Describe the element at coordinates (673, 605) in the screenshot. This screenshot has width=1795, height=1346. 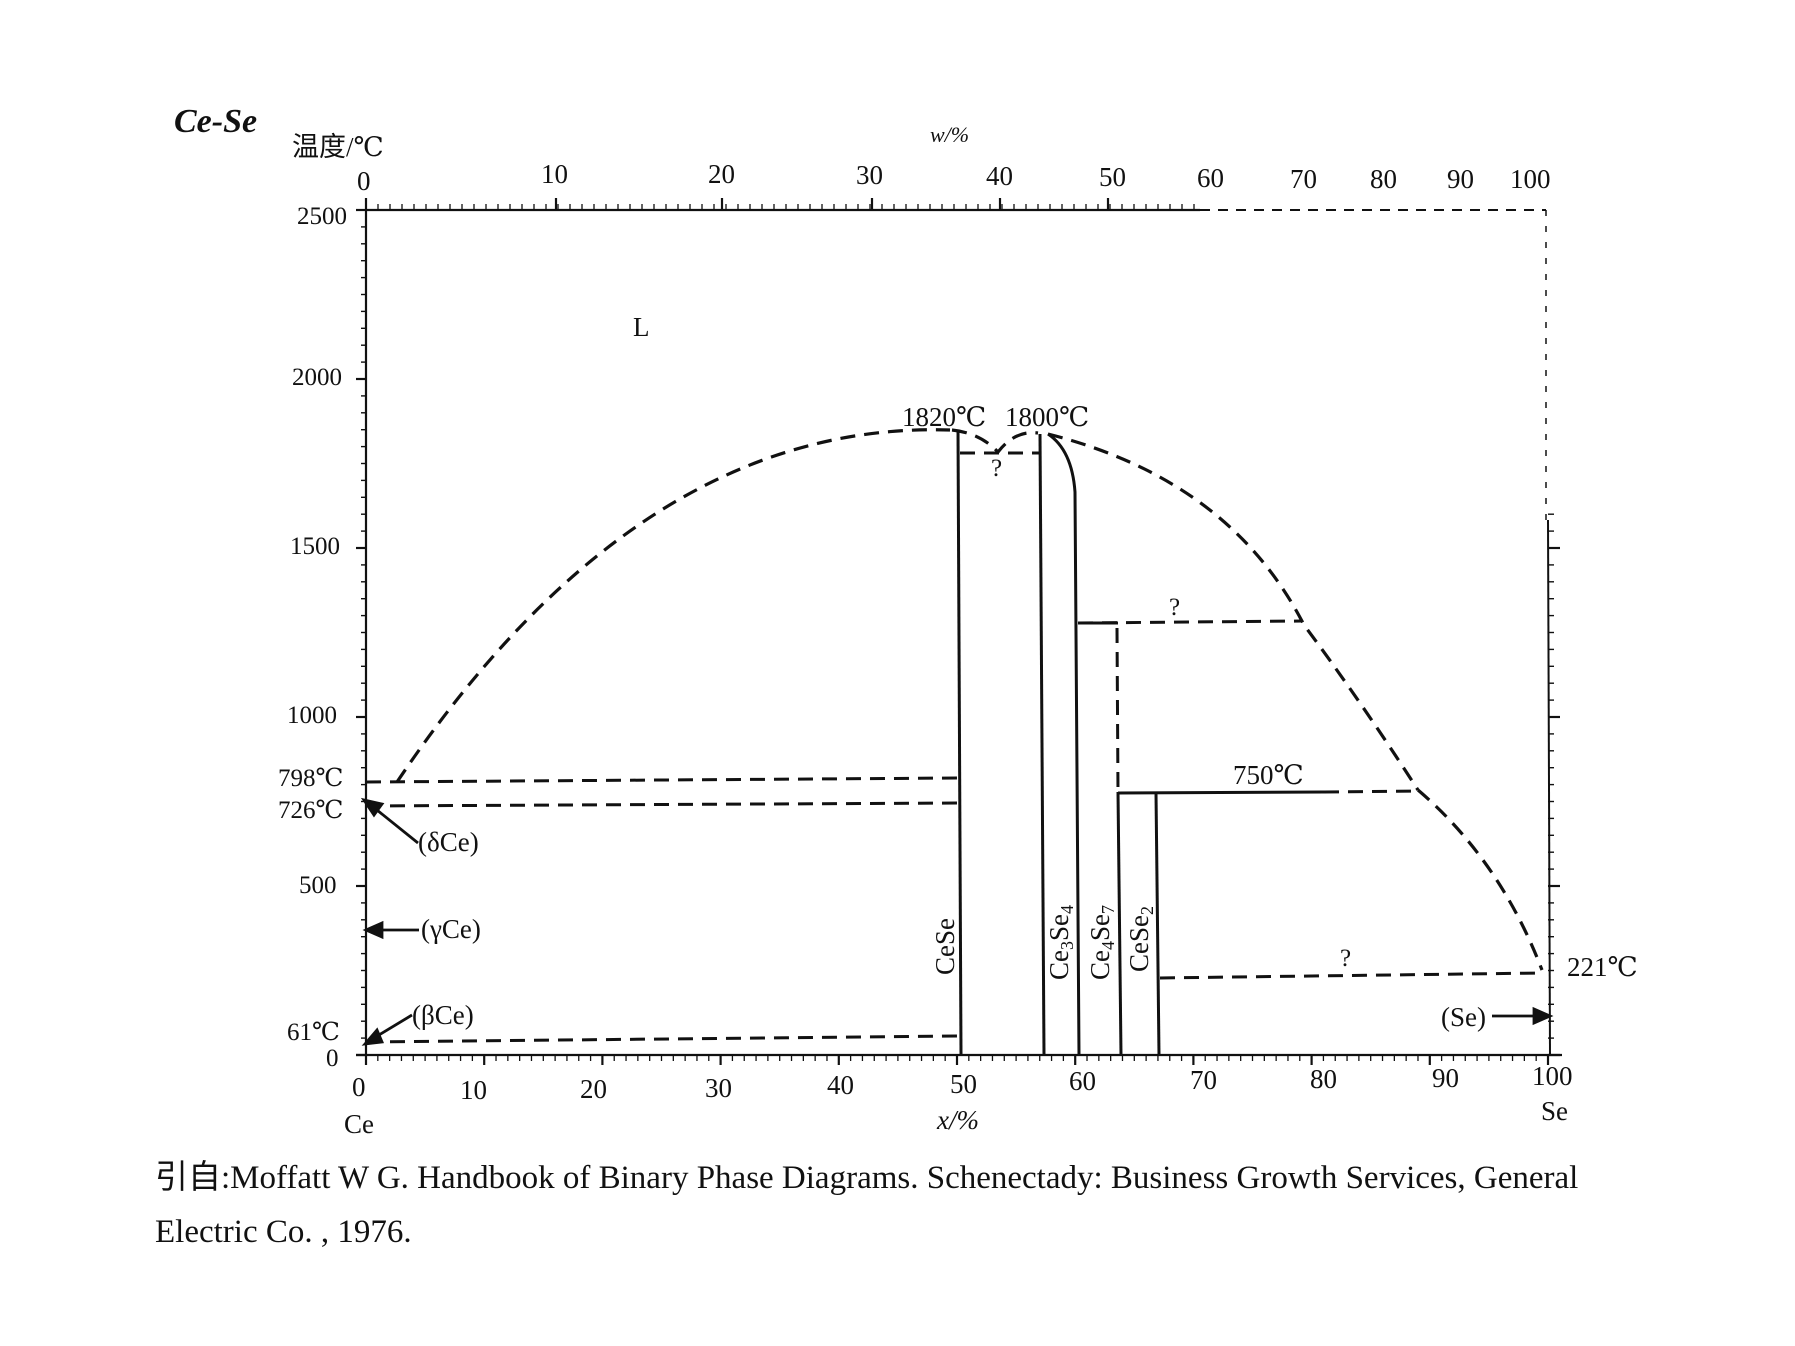
I see `liquidus-left` at that location.